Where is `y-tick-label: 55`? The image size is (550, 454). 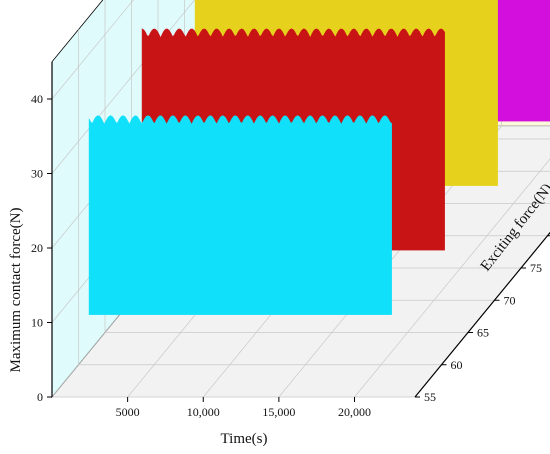 y-tick-label: 55 is located at coordinates (430, 397).